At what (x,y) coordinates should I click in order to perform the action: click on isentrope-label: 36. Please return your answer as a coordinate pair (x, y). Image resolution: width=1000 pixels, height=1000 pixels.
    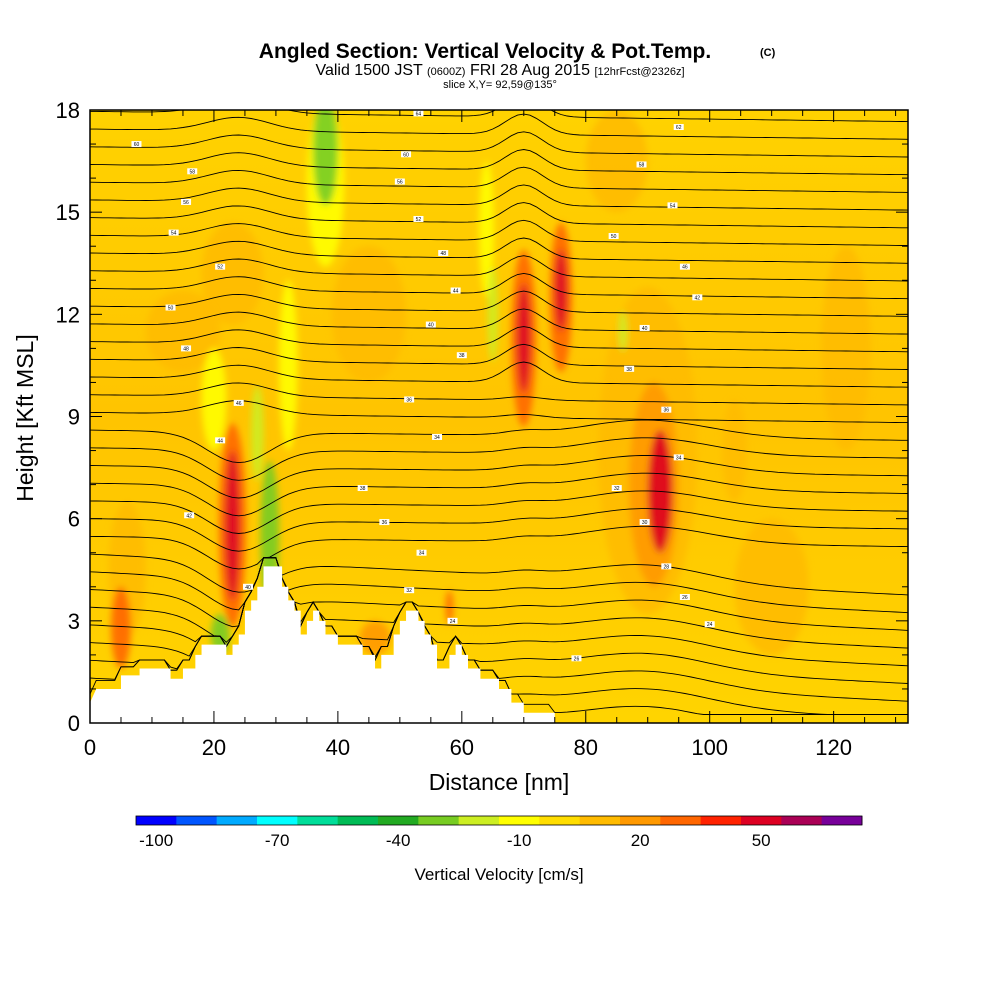
    Looking at the image, I should click on (667, 411).